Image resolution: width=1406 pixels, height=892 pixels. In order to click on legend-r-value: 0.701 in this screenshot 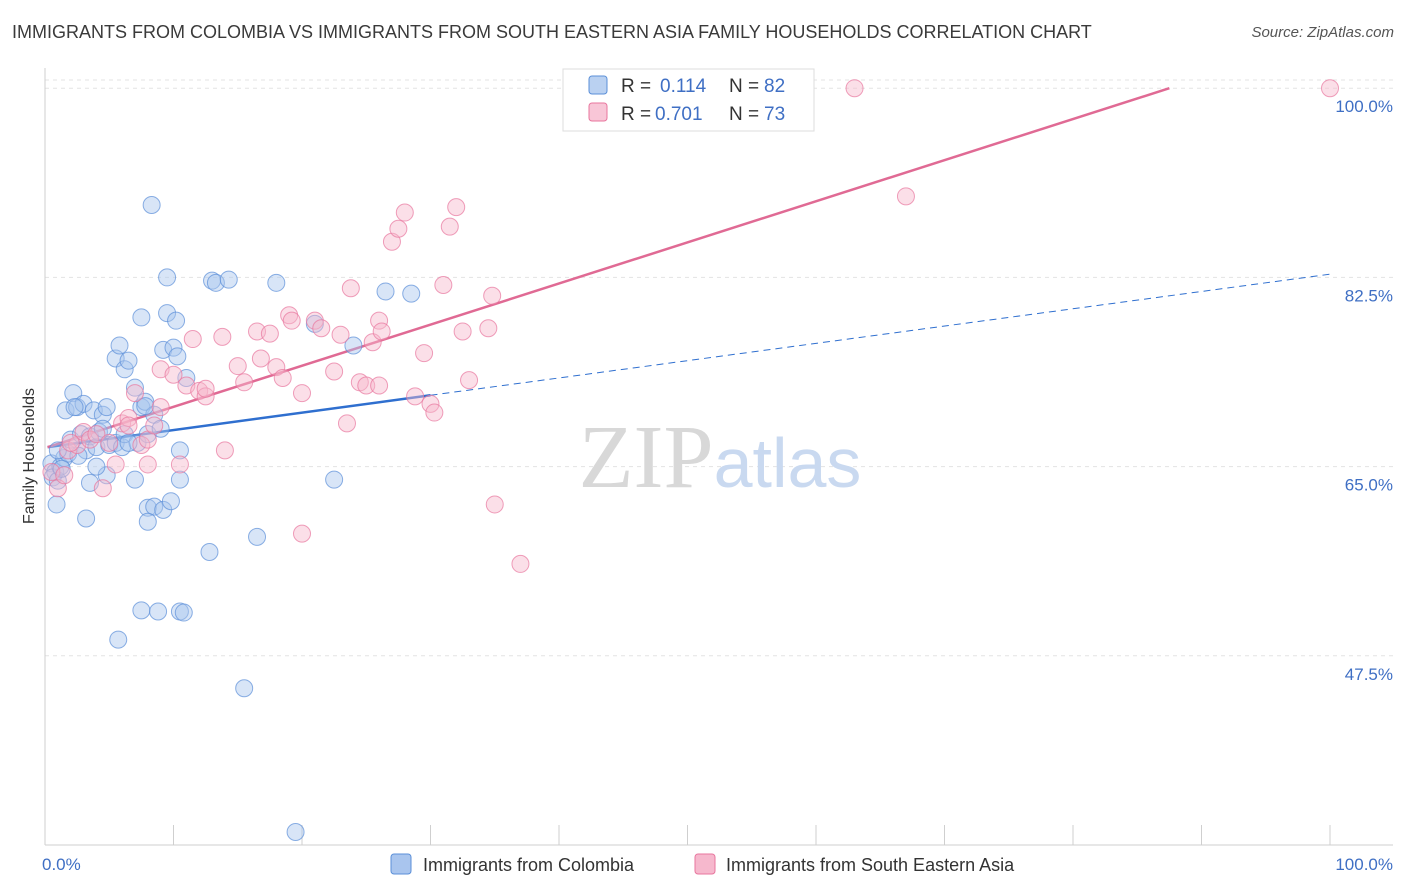, I will do `click(679, 114)`.